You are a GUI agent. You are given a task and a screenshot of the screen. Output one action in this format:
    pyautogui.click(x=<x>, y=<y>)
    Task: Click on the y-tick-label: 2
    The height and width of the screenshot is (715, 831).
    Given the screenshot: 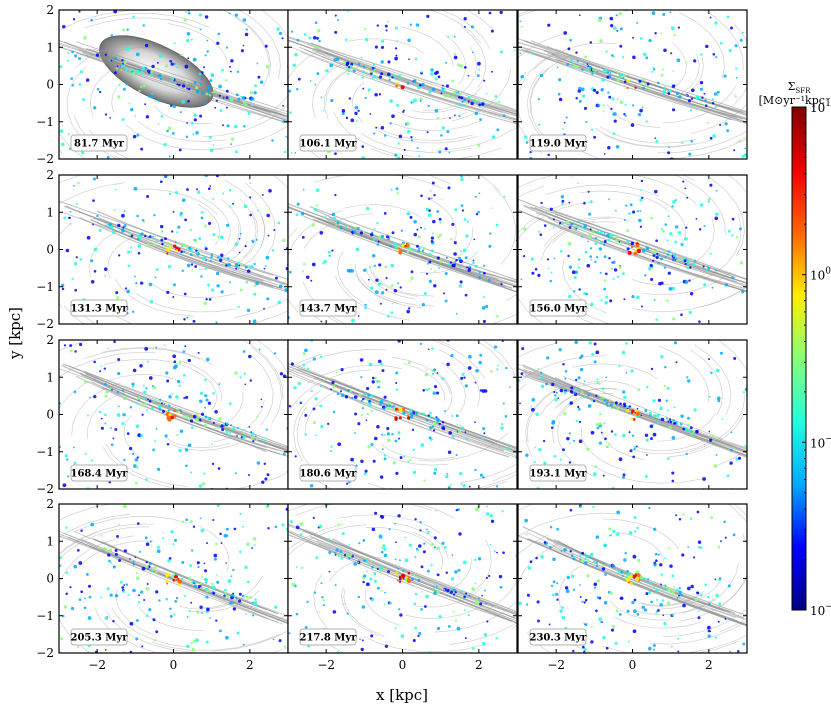 What is the action you would take?
    pyautogui.click(x=50, y=10)
    